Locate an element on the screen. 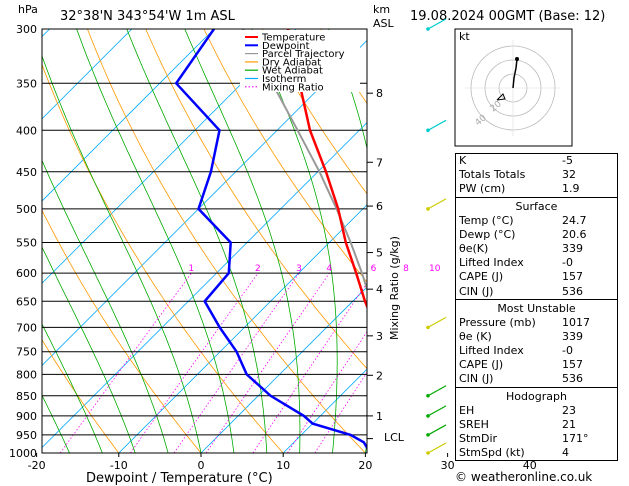  pressure-tick-label: 950 is located at coordinates (26, 435).